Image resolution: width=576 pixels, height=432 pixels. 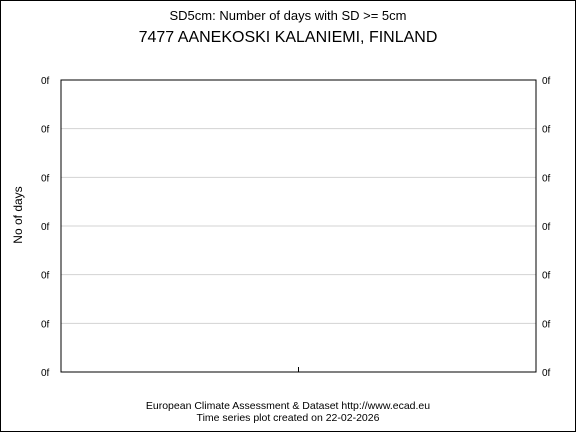 I want to click on y-tick-labels-right: 0f 0f 0f 0f 0f 0f 0f, so click(x=546, y=227).